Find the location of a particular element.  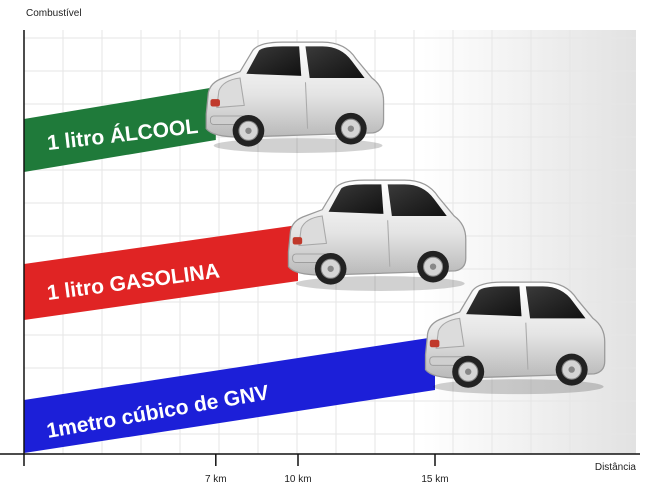

x-tick-label: 7 km is located at coordinates (216, 479).